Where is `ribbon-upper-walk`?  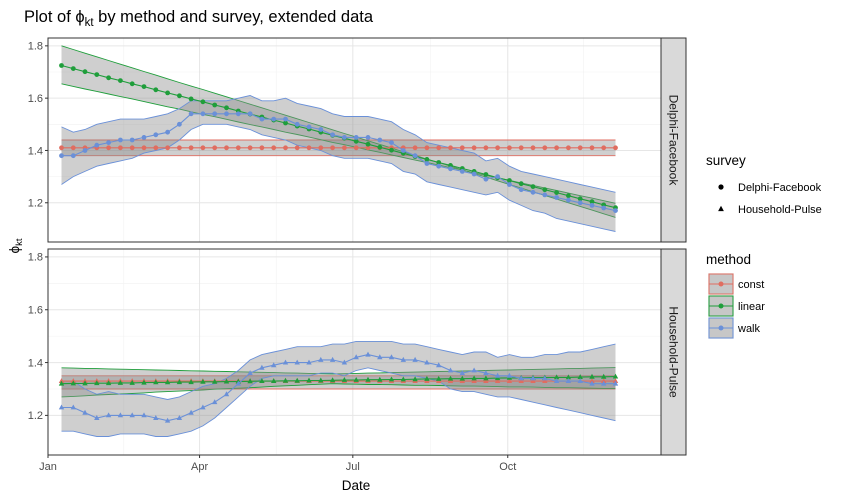
ribbon-upper-walk is located at coordinates (338, 144).